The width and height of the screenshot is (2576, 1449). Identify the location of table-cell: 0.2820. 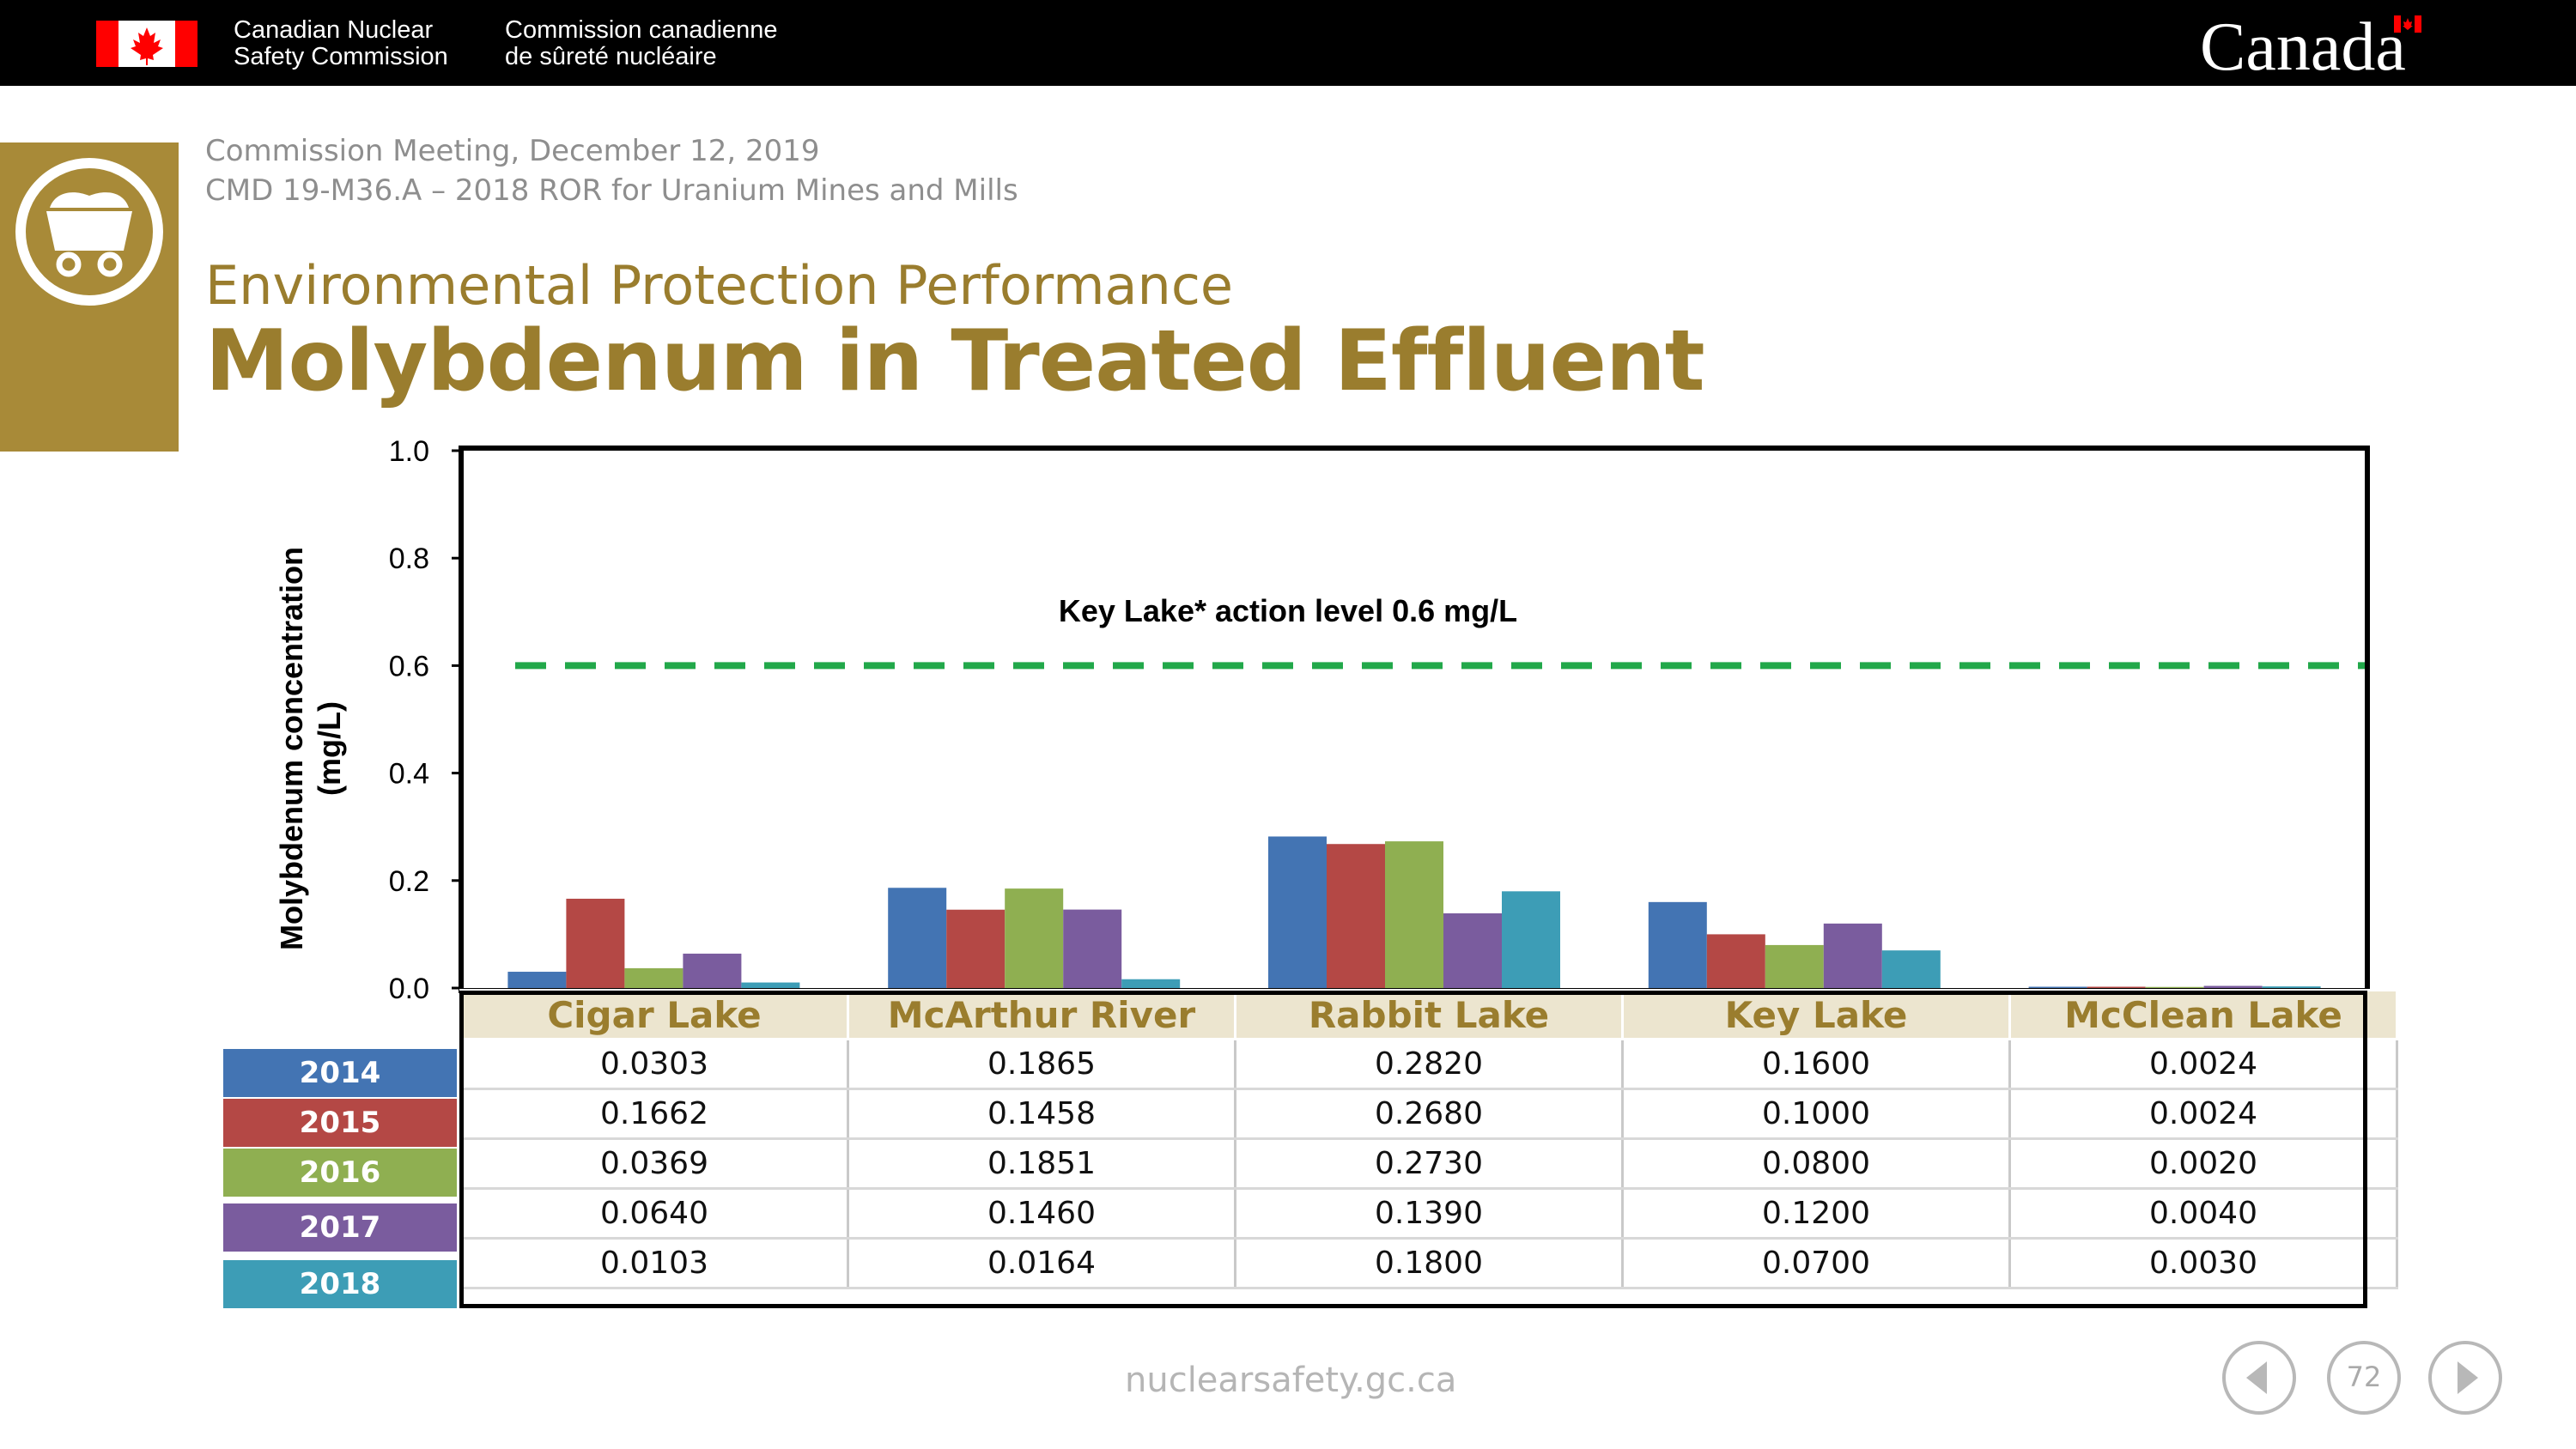
(1429, 1064).